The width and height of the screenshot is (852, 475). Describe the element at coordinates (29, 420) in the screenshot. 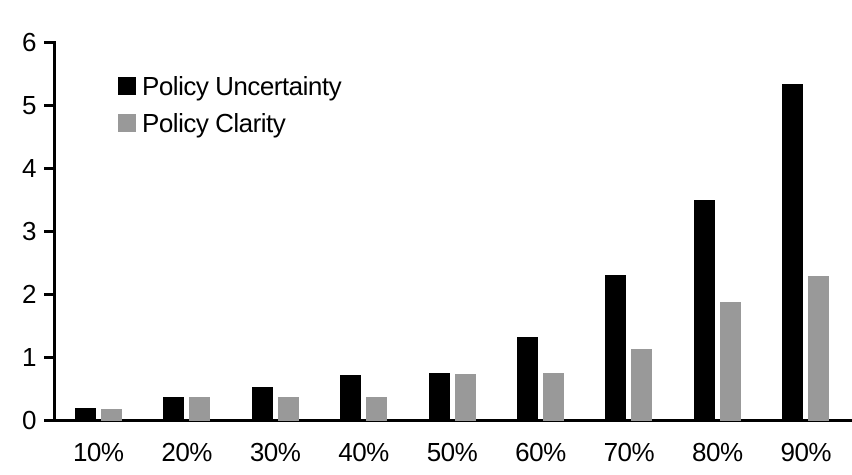

I see `y-tick-label: 0` at that location.